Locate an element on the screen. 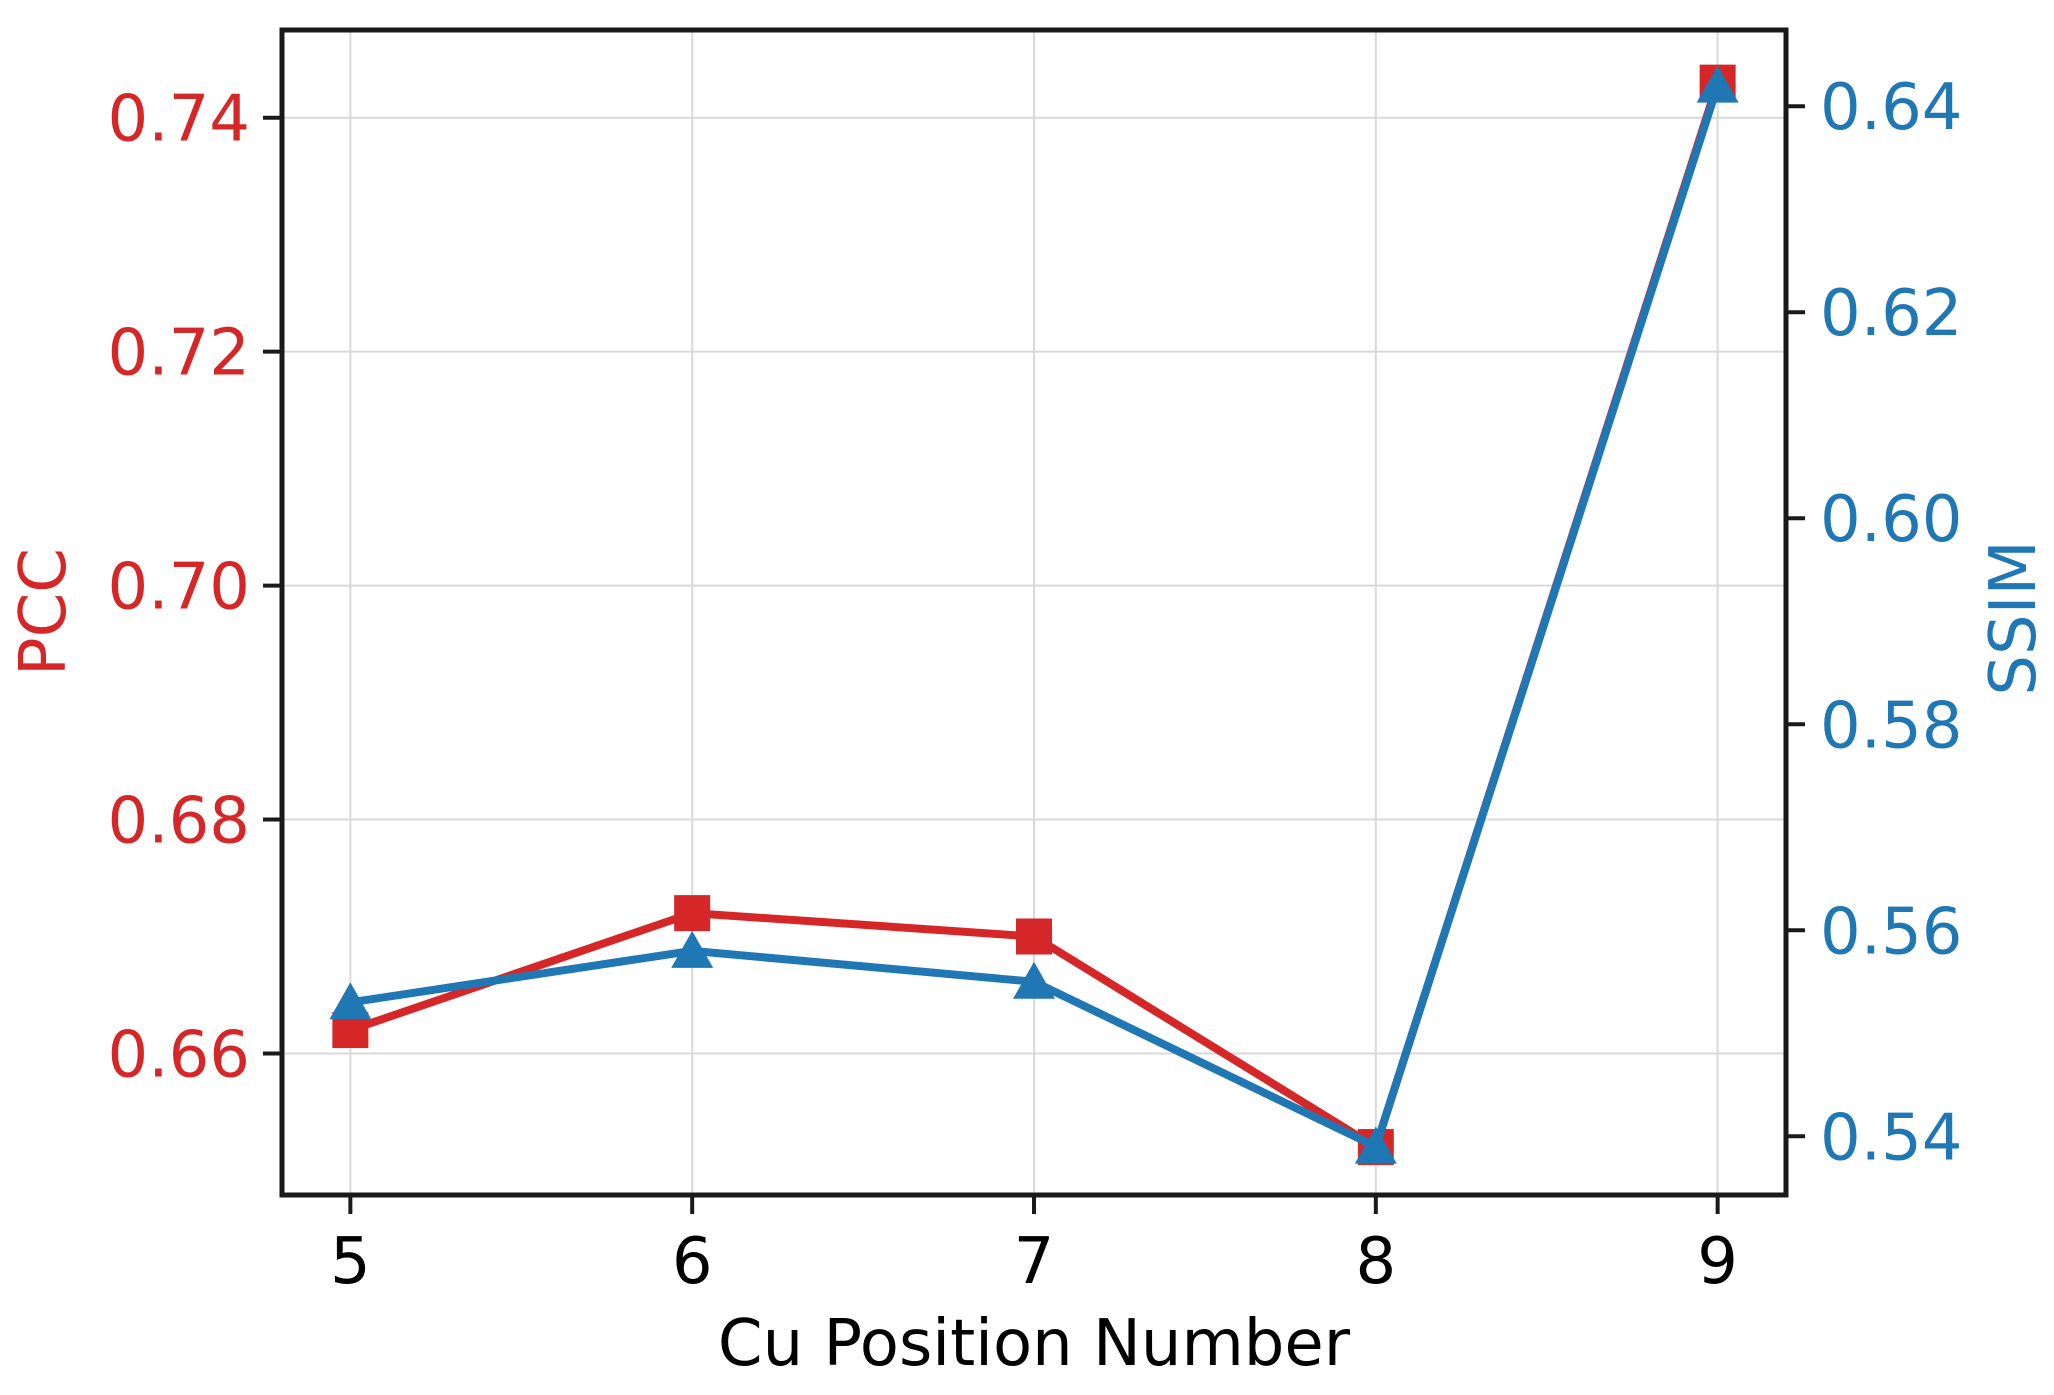 This screenshot has width=2054, height=1395. x-tick-label: 6 is located at coordinates (692, 1262).